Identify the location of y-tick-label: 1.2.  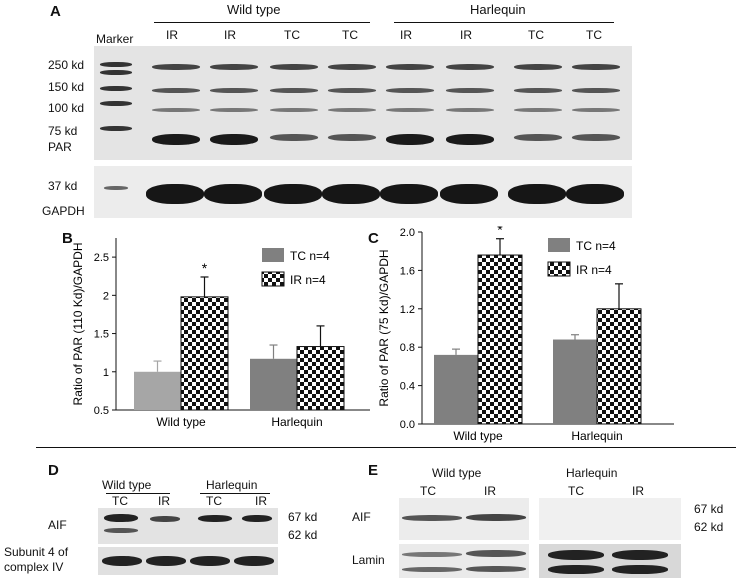
(407, 310).